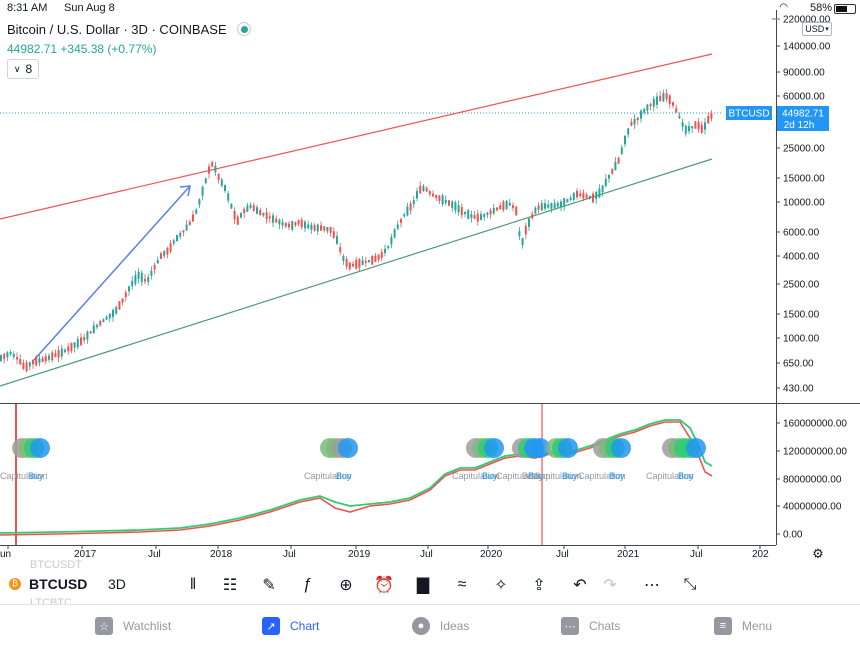 Image resolution: width=860 pixels, height=645 pixels. I want to click on market-status-icon, so click(244, 29).